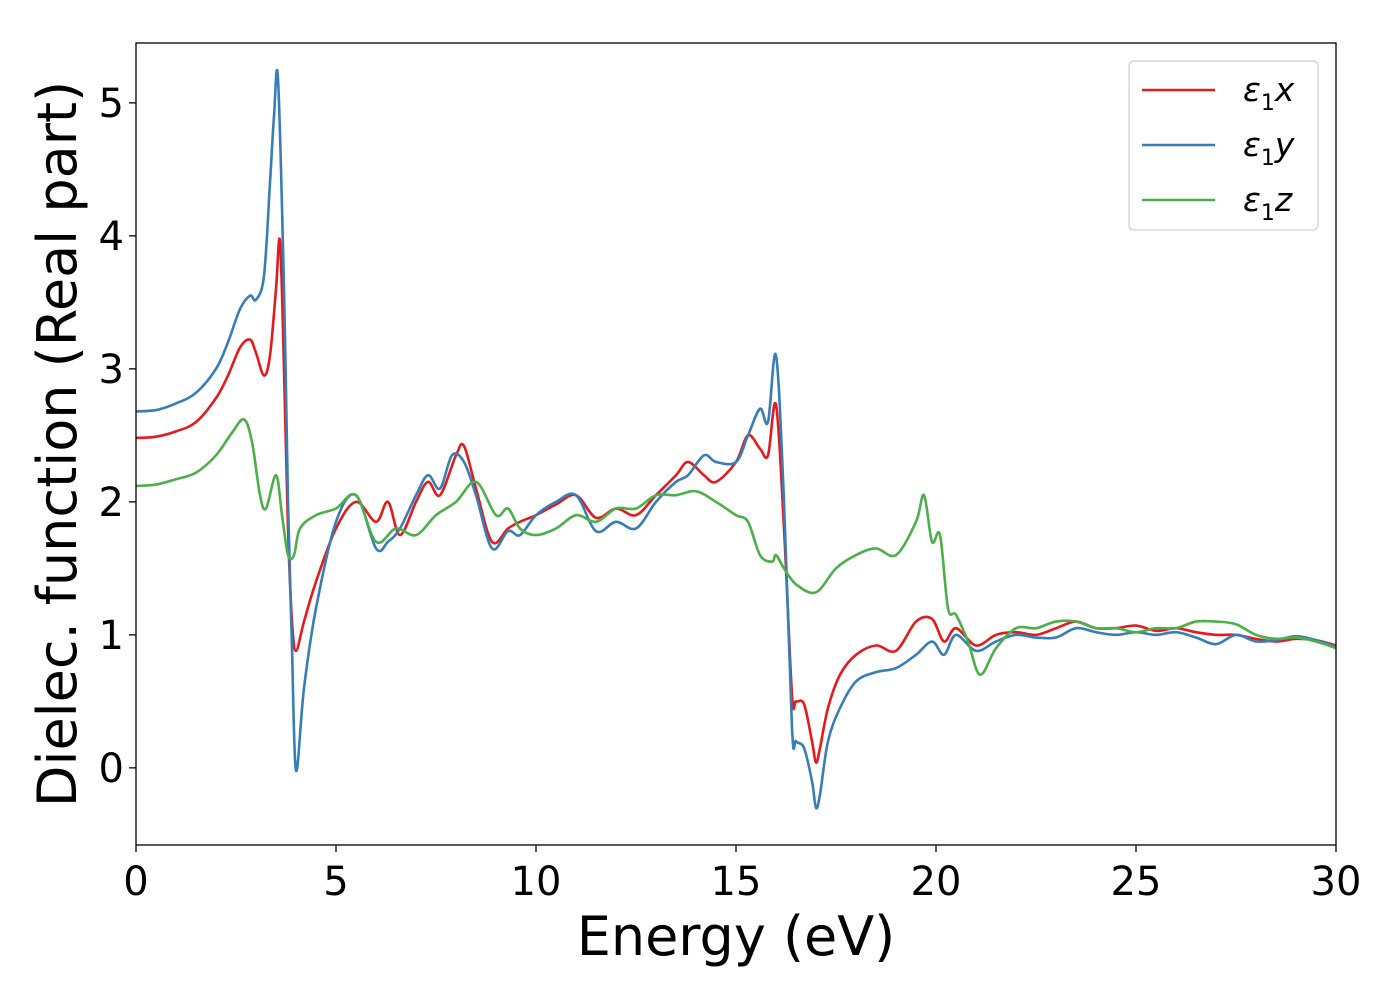 This screenshot has width=1400, height=1004. What do you see at coordinates (736, 936) in the screenshot?
I see `x-axis-title: Energy (eV)` at bounding box center [736, 936].